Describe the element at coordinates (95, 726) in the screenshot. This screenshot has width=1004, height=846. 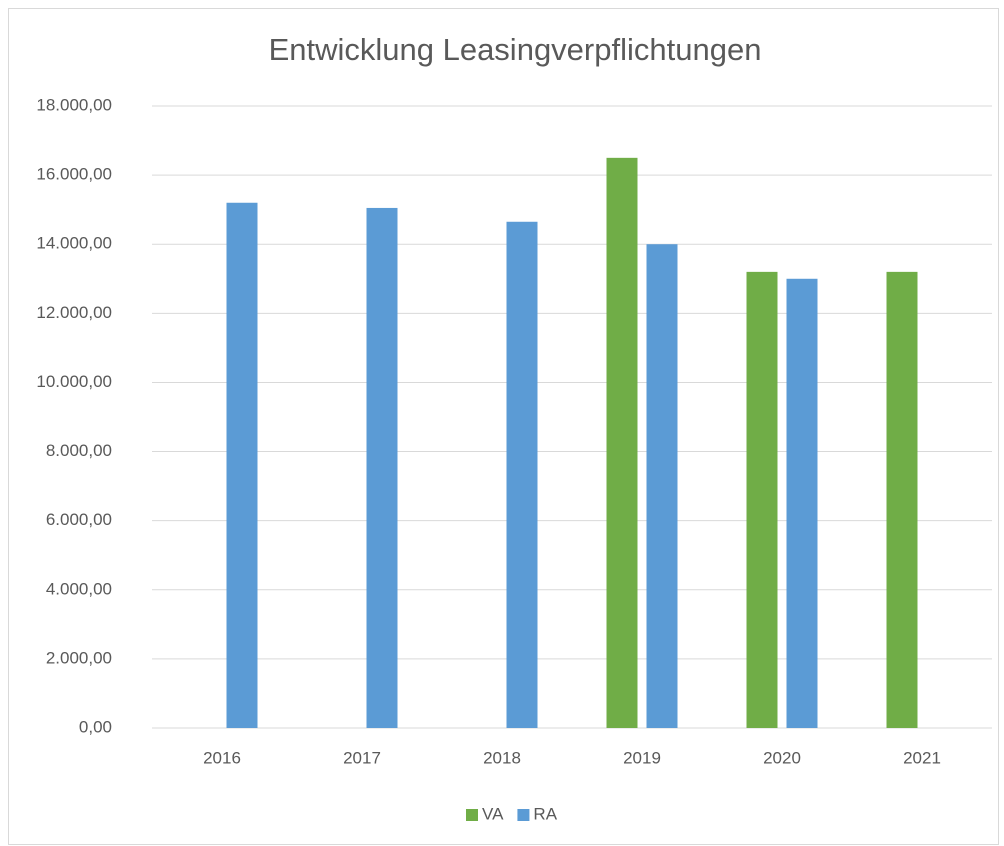
I see `y-tick-label: 0,00` at that location.